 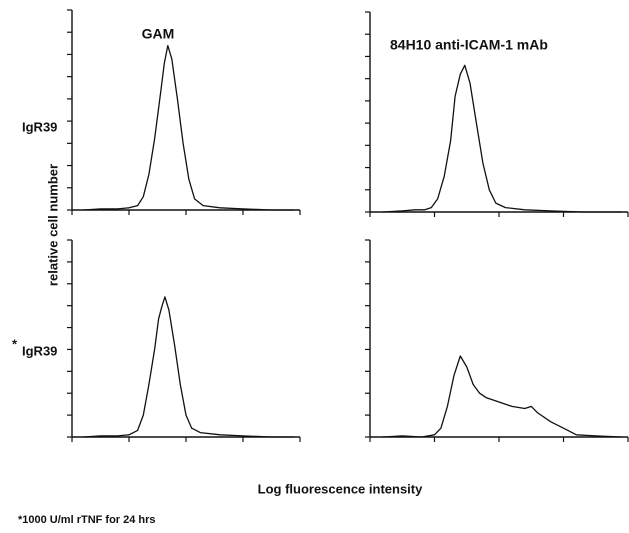 What do you see at coordinates (340, 488) in the screenshot?
I see `x-axis-label: Log fluorescence intensity` at bounding box center [340, 488].